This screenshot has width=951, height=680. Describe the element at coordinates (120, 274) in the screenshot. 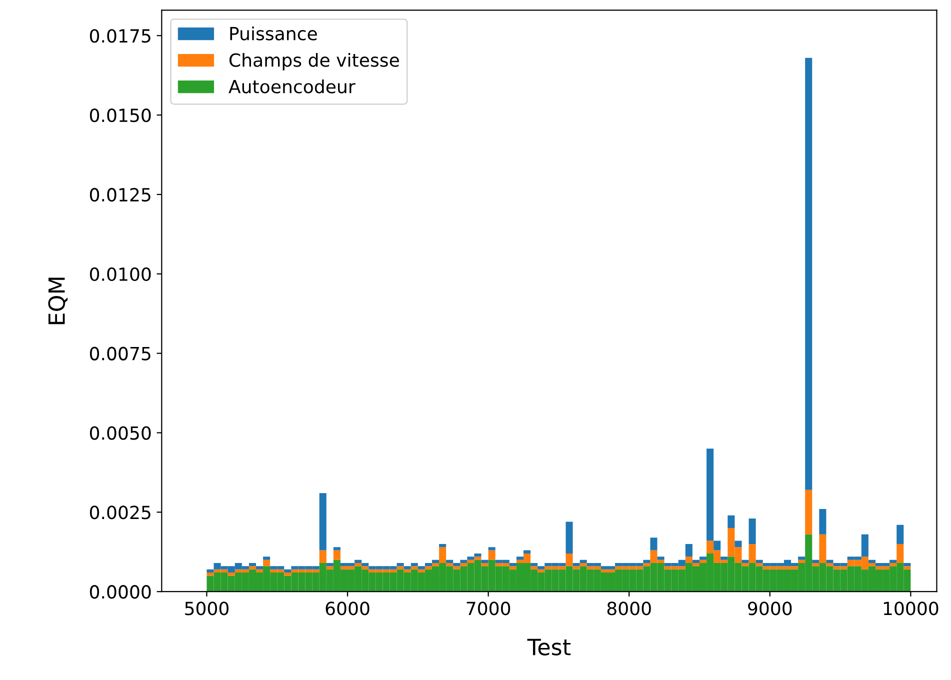

I see `y-tick-label: 0.0100` at that location.